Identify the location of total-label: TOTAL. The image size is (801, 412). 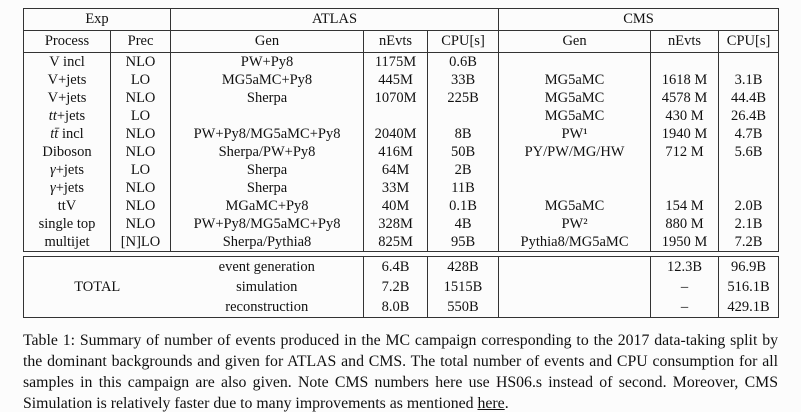
(97, 287).